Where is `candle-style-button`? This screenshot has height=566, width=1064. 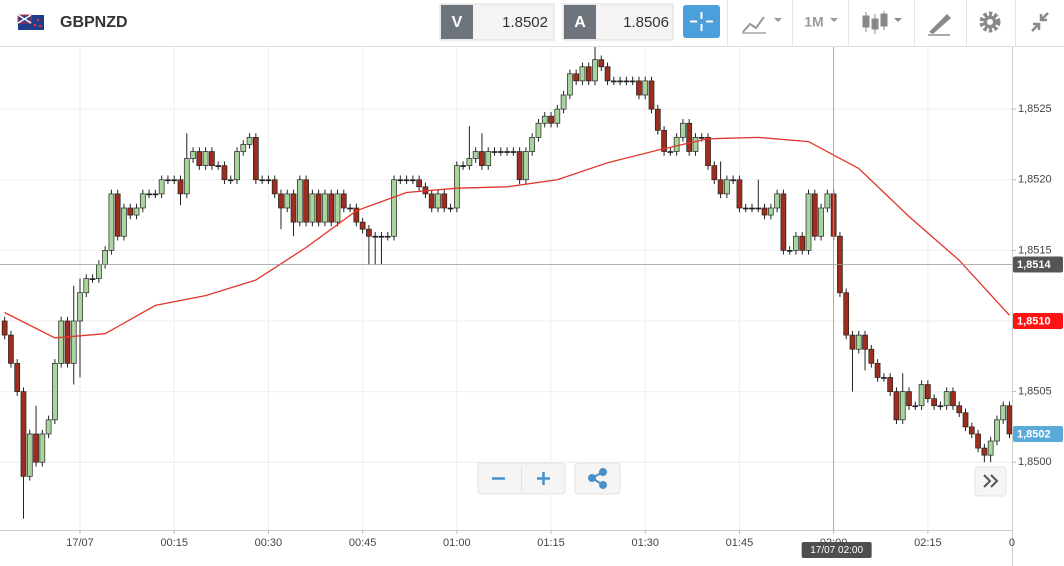
candle-style-button is located at coordinates (882, 22).